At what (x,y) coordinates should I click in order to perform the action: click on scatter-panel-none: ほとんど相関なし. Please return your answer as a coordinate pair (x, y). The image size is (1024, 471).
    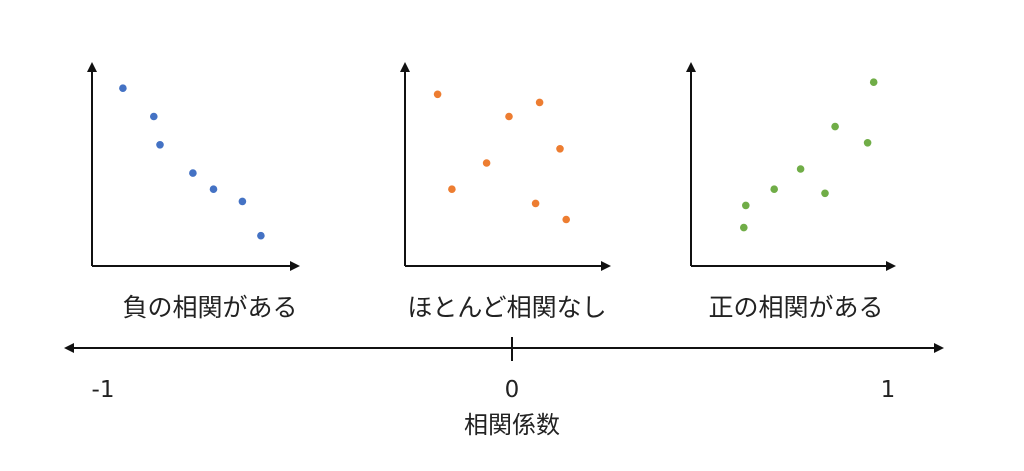
    Looking at the image, I should click on (505, 192).